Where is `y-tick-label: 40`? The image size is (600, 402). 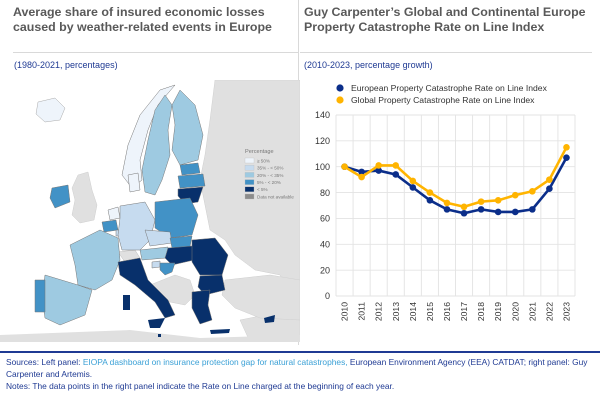 y-tick-label: 40 is located at coordinates (325, 244).